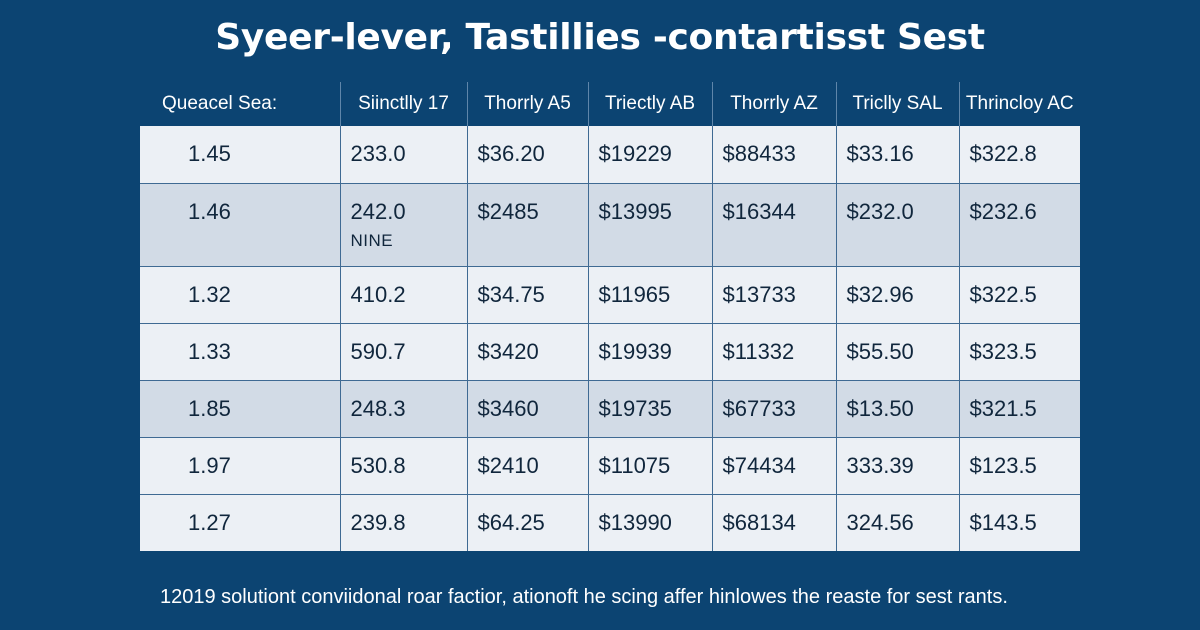  Describe the element at coordinates (240, 154) in the screenshot. I see `table-cell: 1.45` at that location.